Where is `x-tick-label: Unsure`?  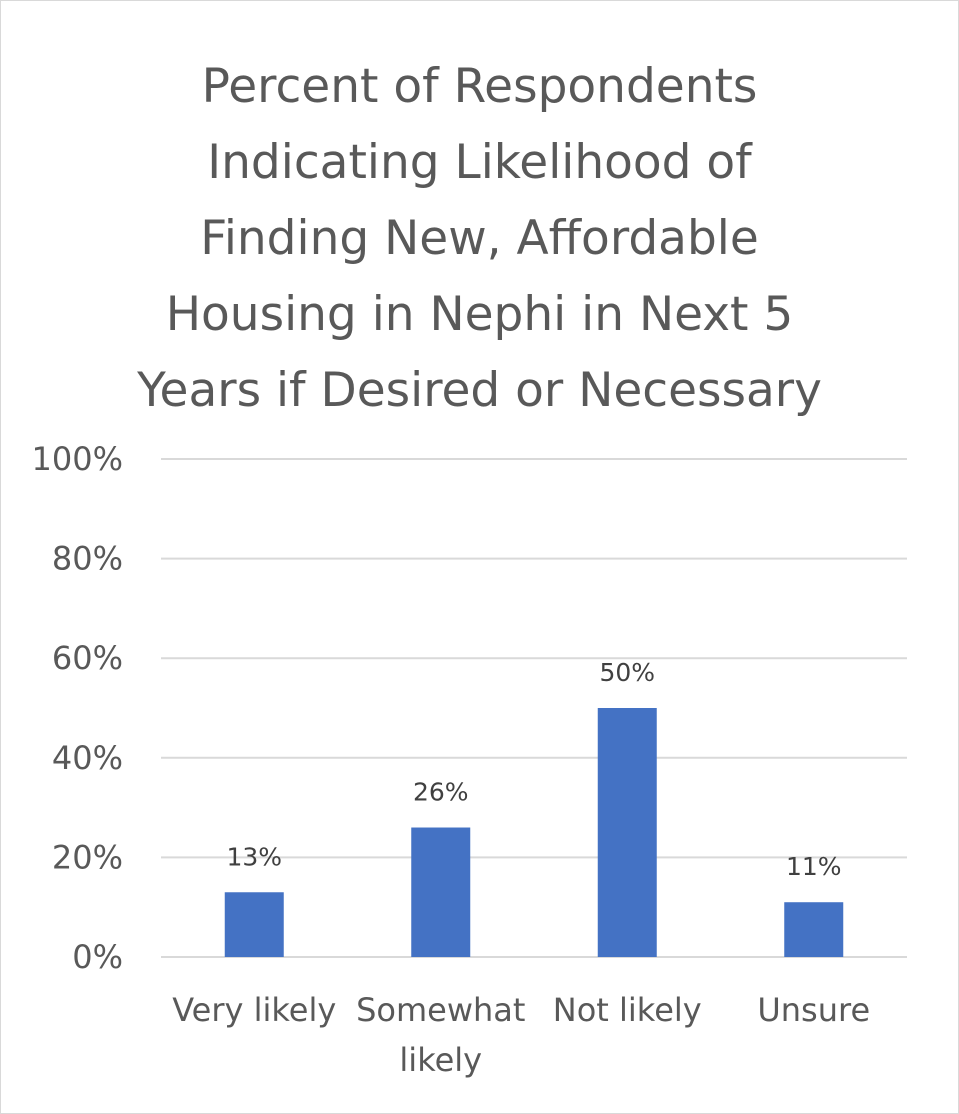 x-tick-label: Unsure is located at coordinates (813, 1010).